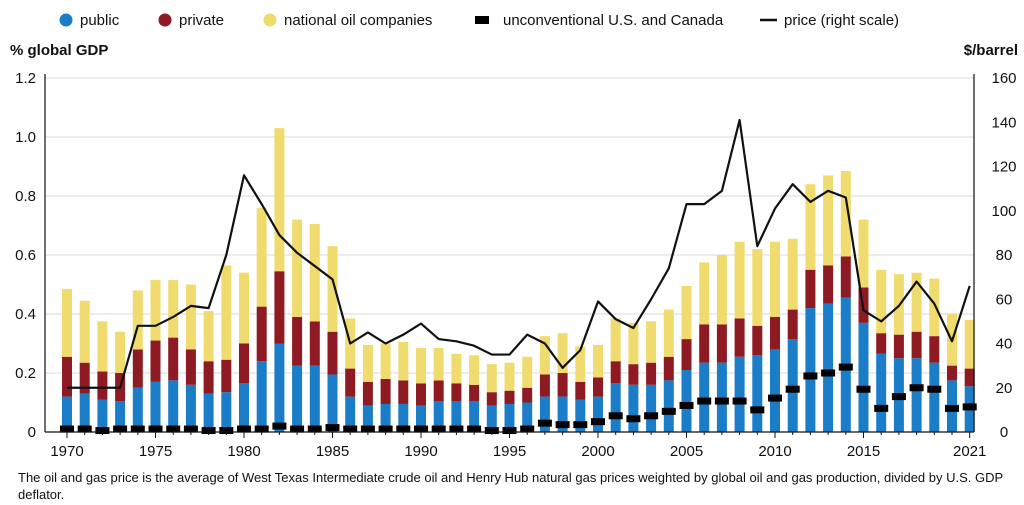 The width and height of the screenshot is (1024, 505). I want to click on unconventional-marker-2006, so click(704, 401).